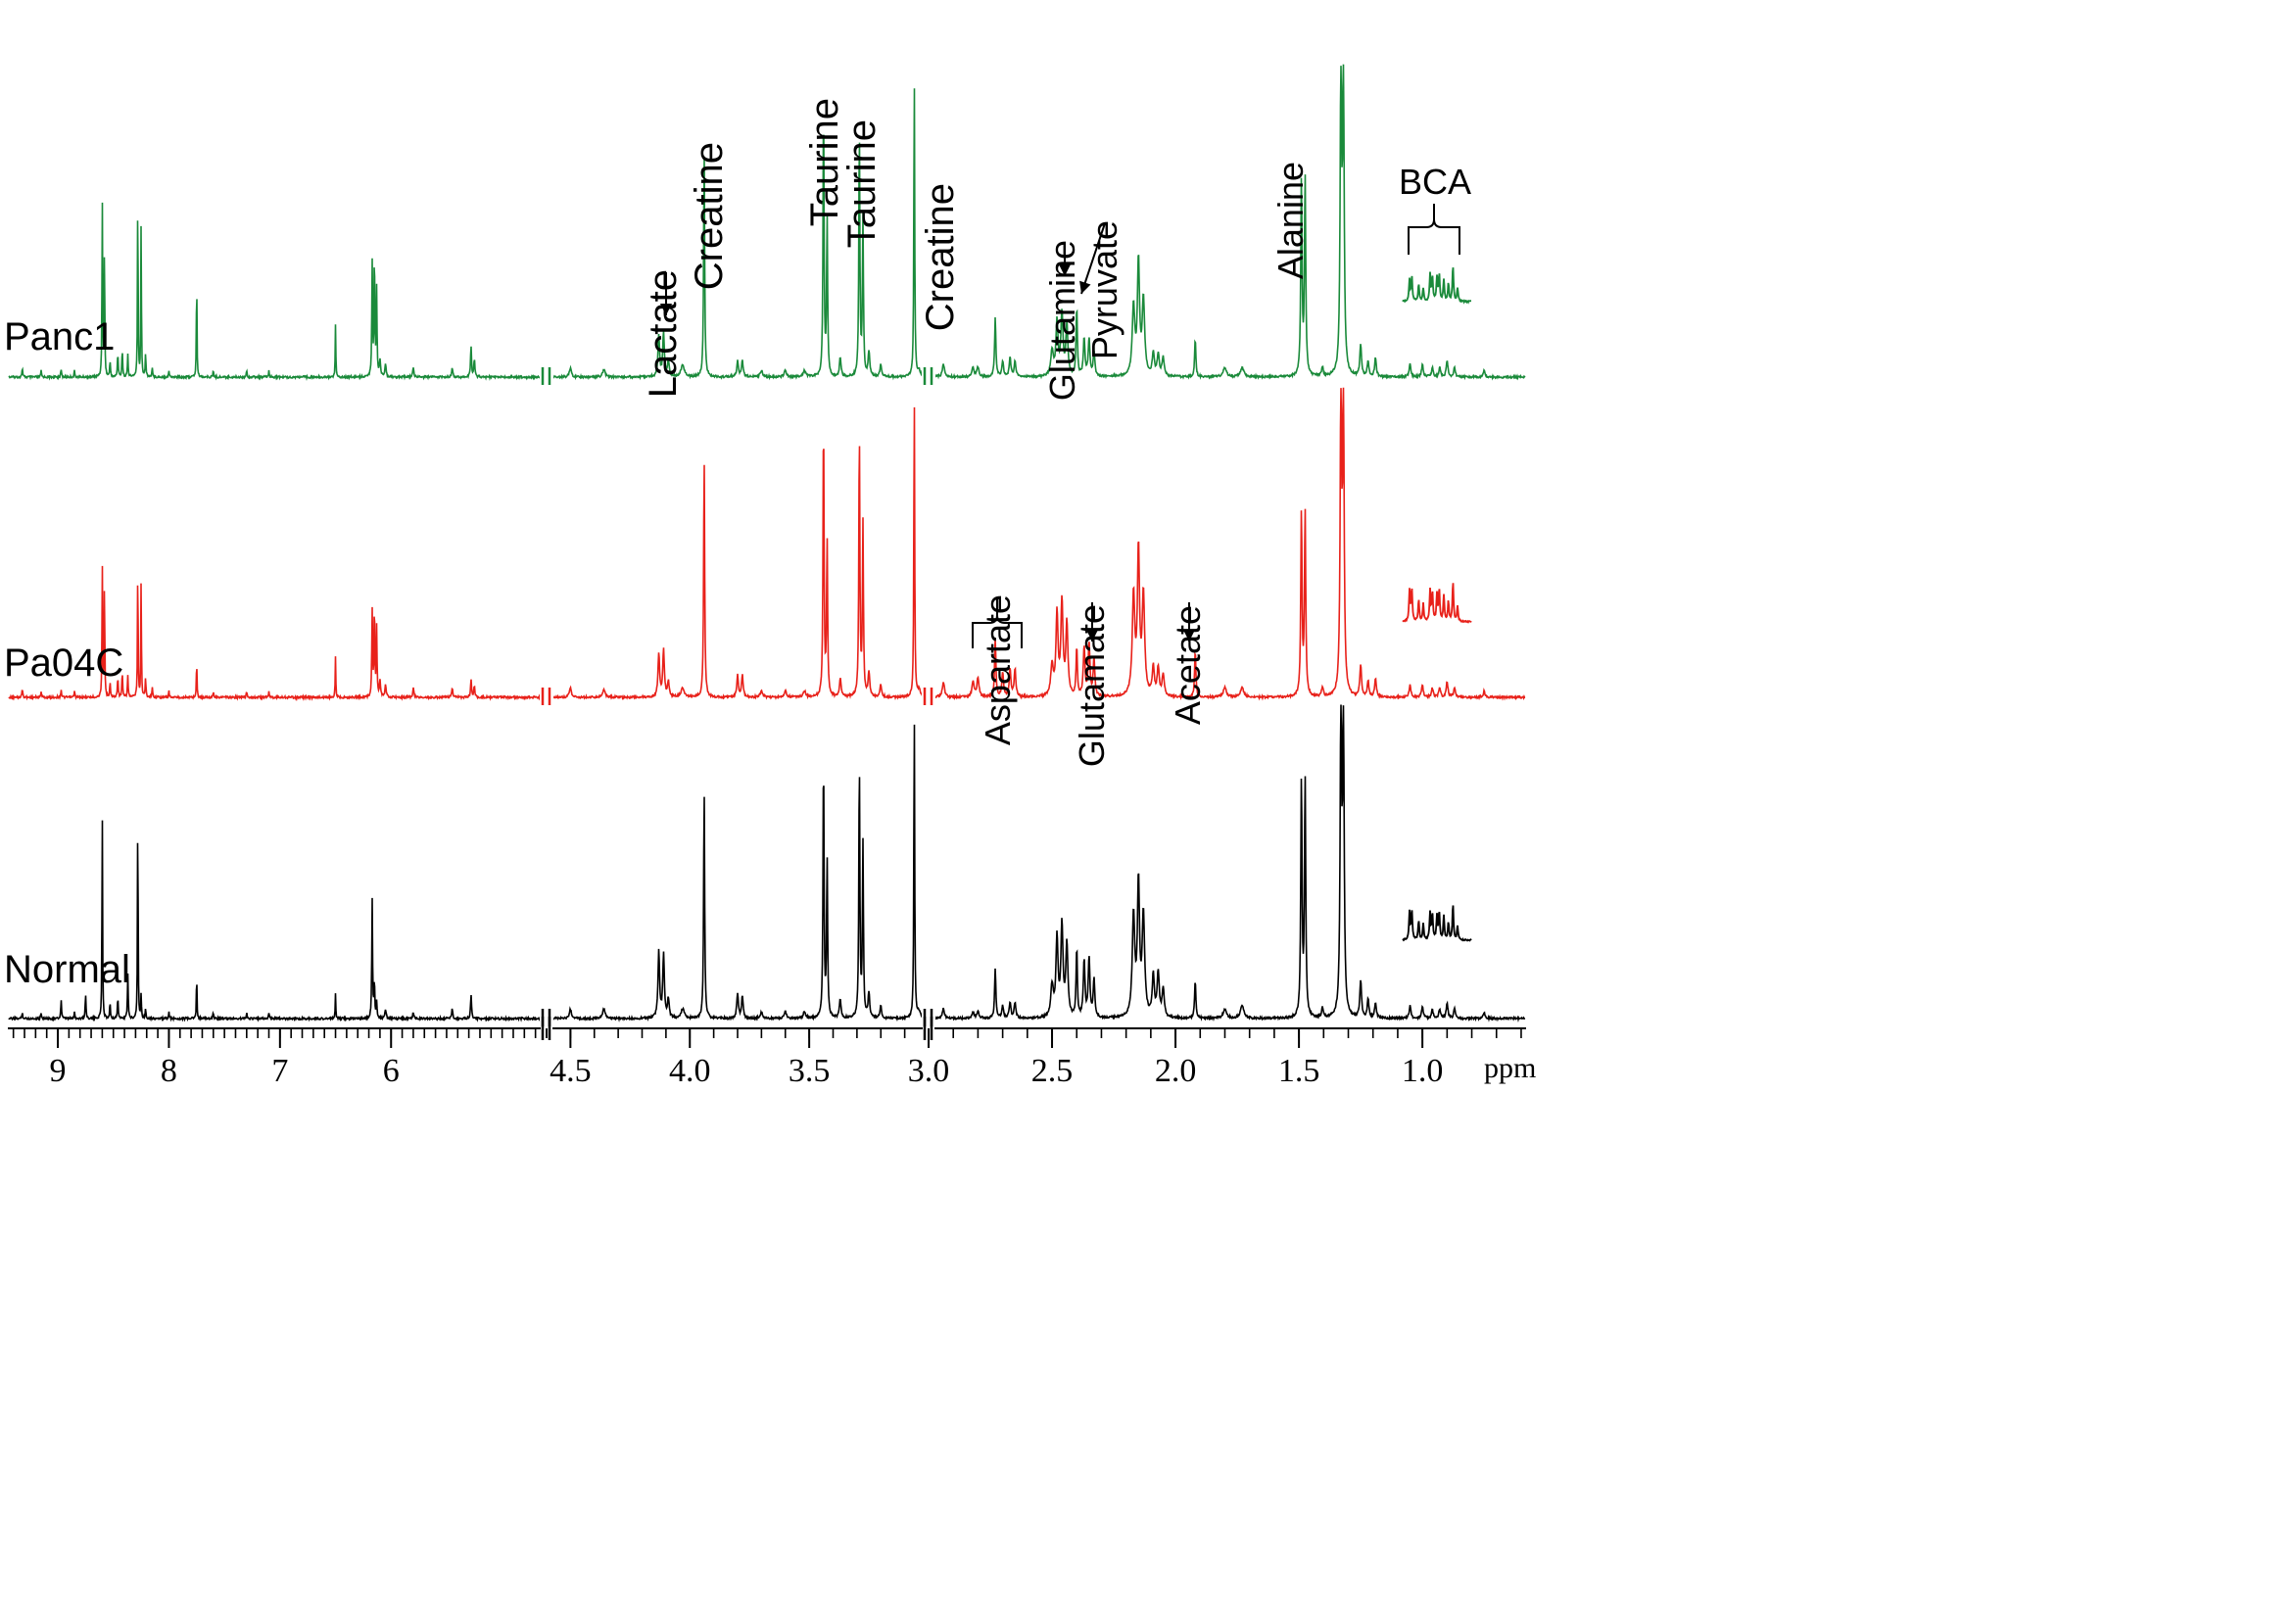 The width and height of the screenshot is (2296, 1616). What do you see at coordinates (1435, 182) in the screenshot?
I see `annotation-label: BCA` at bounding box center [1435, 182].